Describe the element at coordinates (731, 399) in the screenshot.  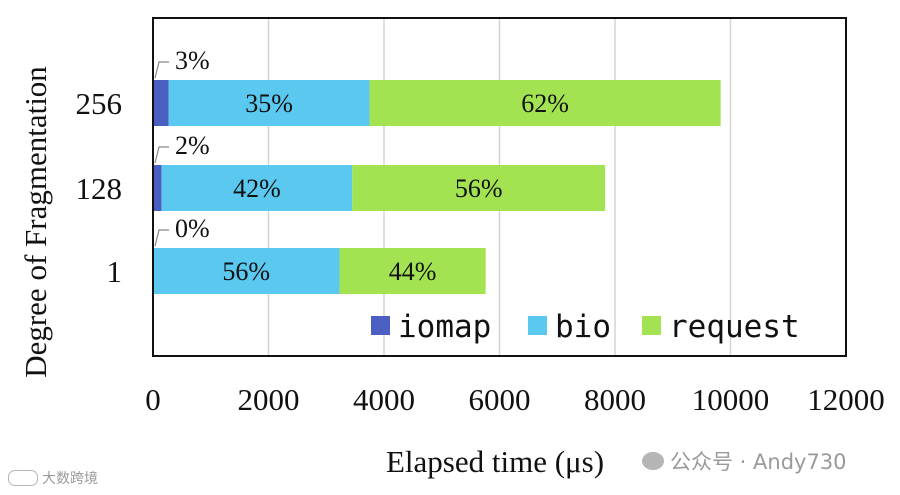
I see `x-tick-label: 10000` at that location.